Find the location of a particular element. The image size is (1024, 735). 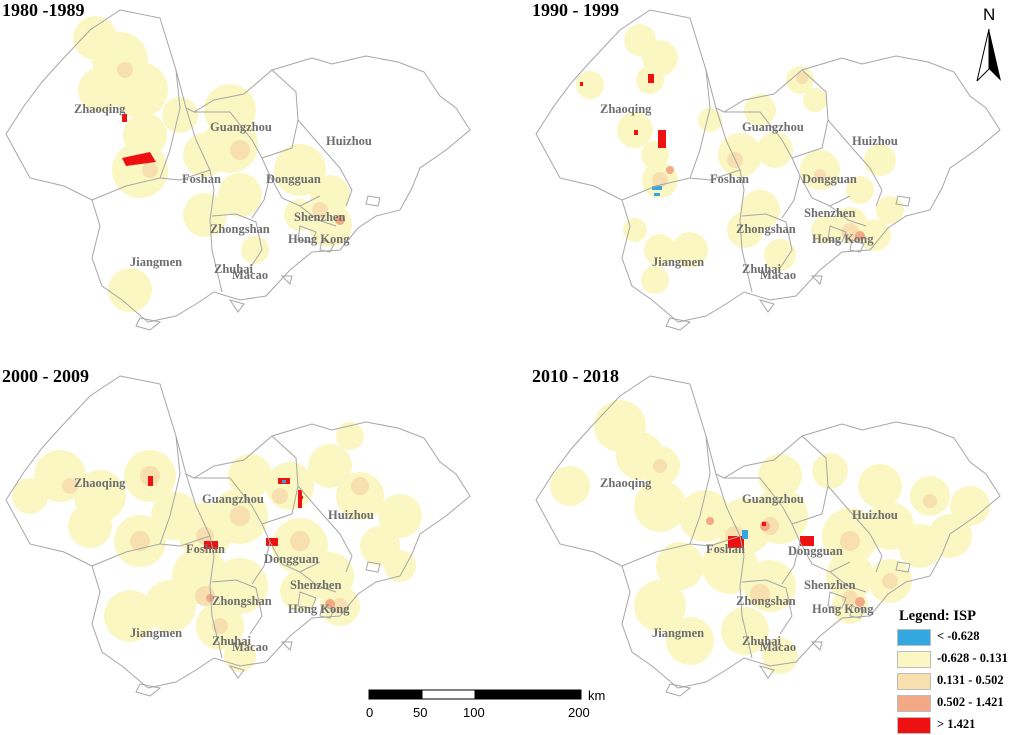

north-arrow-label: N is located at coordinates (989, 14).